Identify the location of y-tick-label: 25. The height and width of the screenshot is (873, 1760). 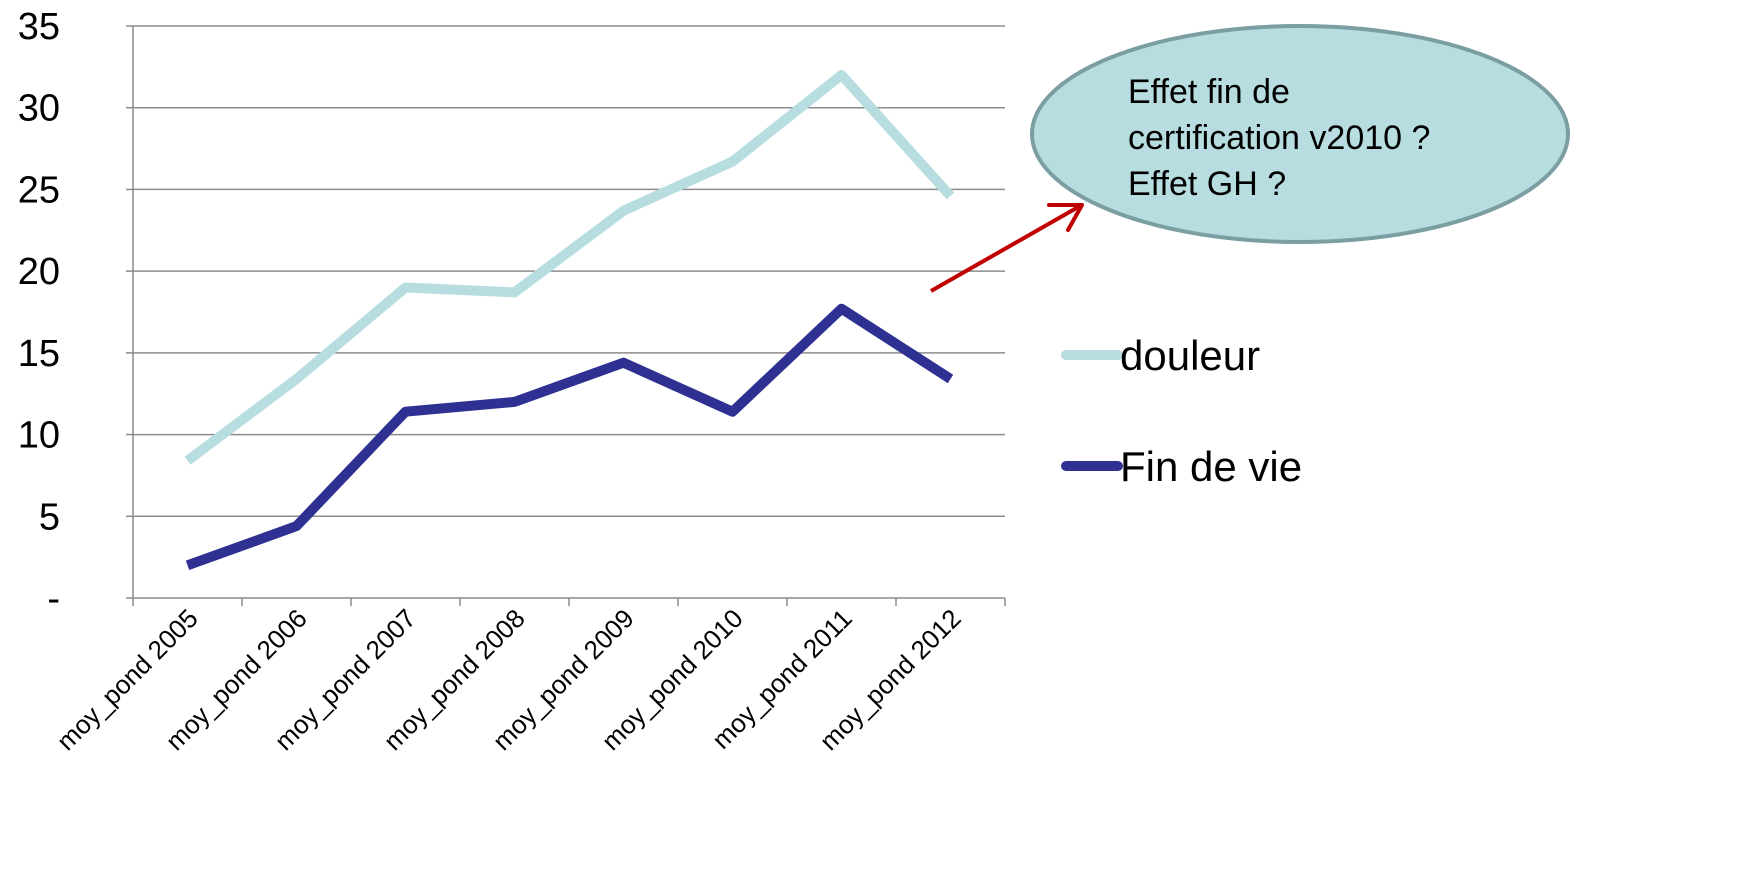
(39, 190).